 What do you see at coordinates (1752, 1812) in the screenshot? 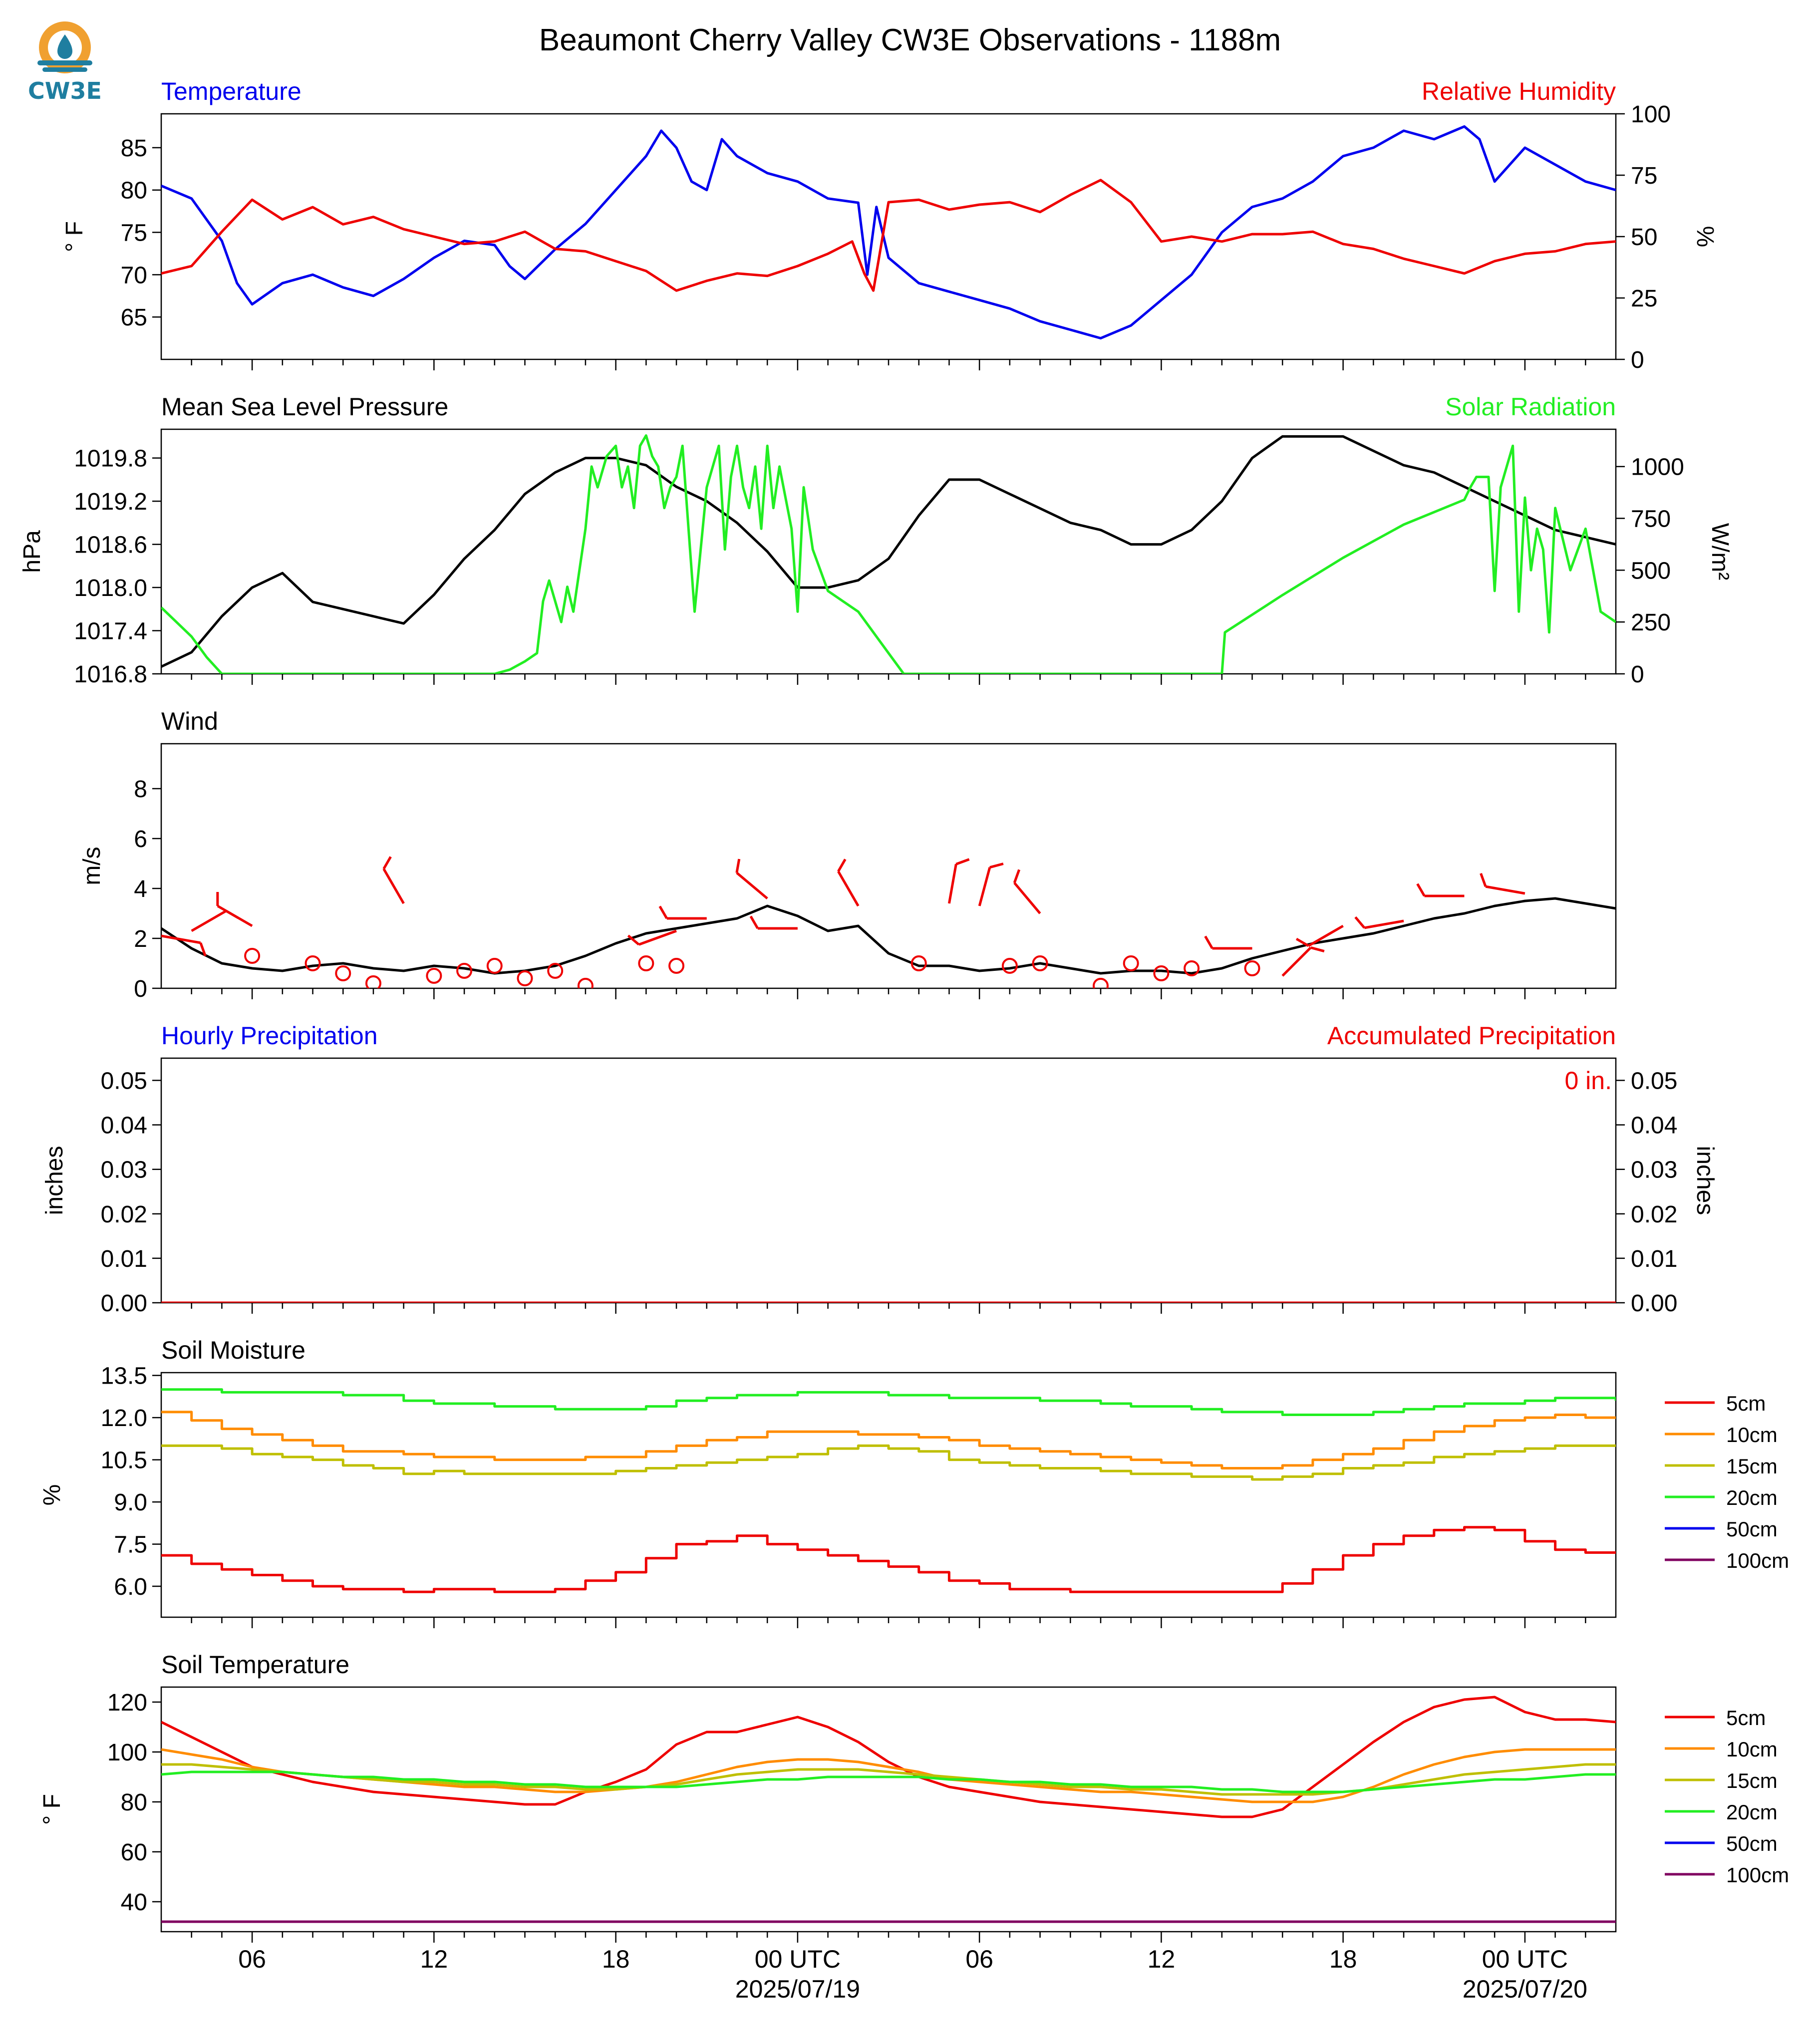
I see `legend-label: 20cm` at bounding box center [1752, 1812].